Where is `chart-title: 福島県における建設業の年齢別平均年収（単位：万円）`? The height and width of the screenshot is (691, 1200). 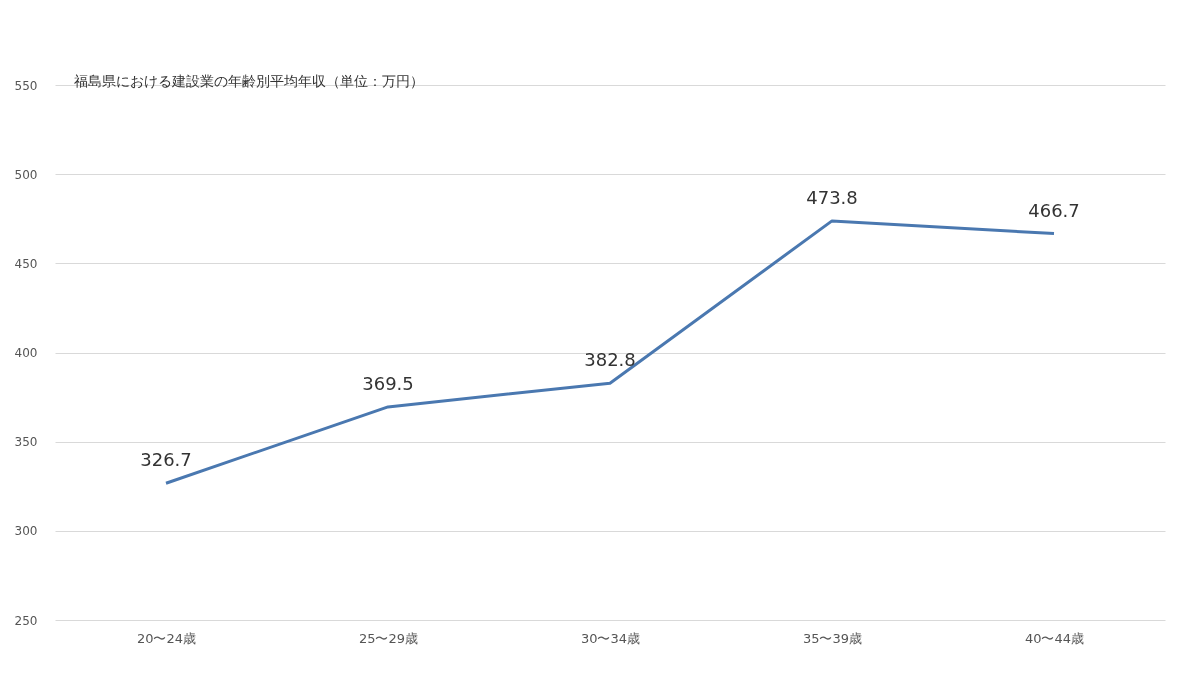
chart-title: 福島県における建設業の年齢別平均年収（単位：万円） is located at coordinates (249, 81).